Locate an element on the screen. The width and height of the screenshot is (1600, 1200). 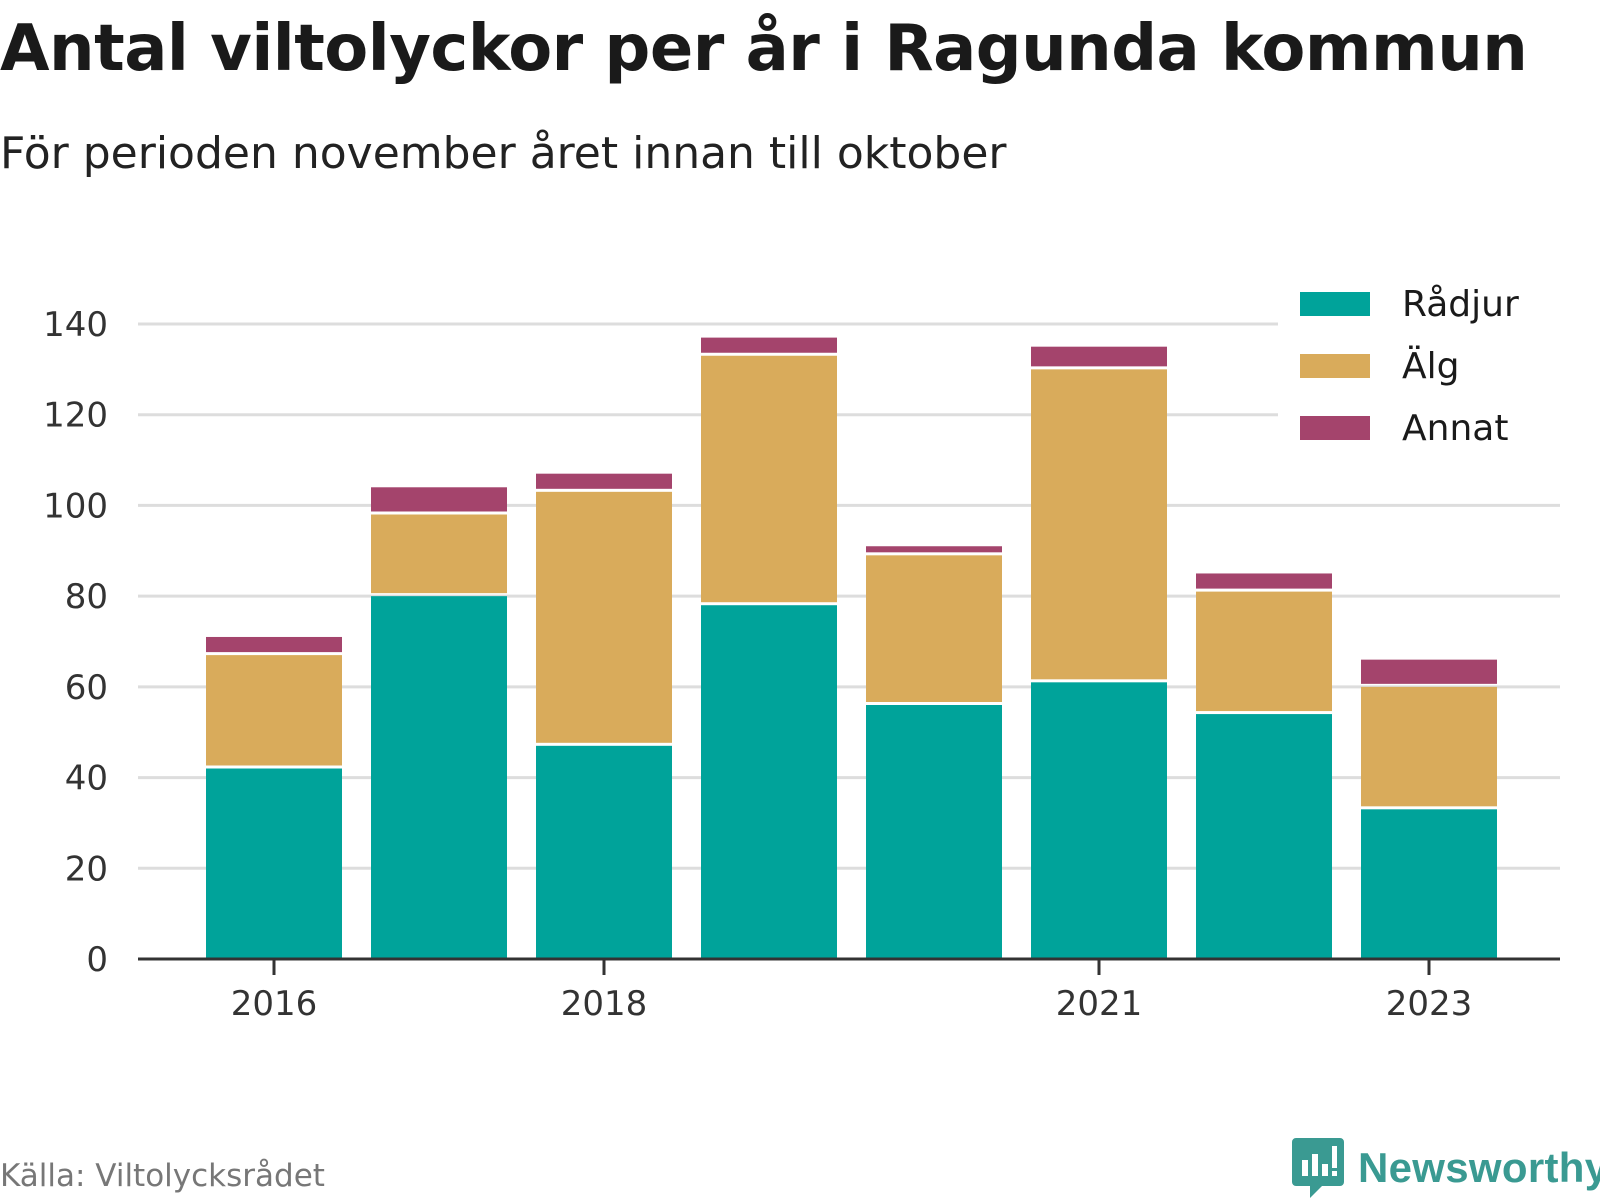
x-tick-label: 2021 is located at coordinates (1099, 1004).